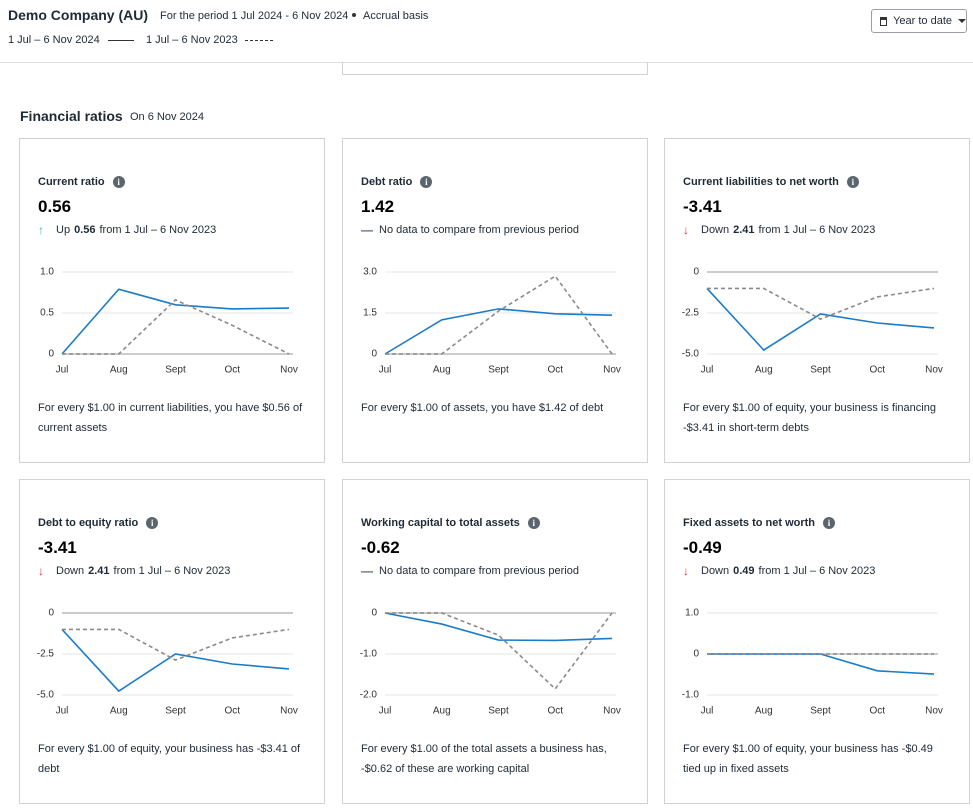  I want to click on card-value: -0.62, so click(380, 547).